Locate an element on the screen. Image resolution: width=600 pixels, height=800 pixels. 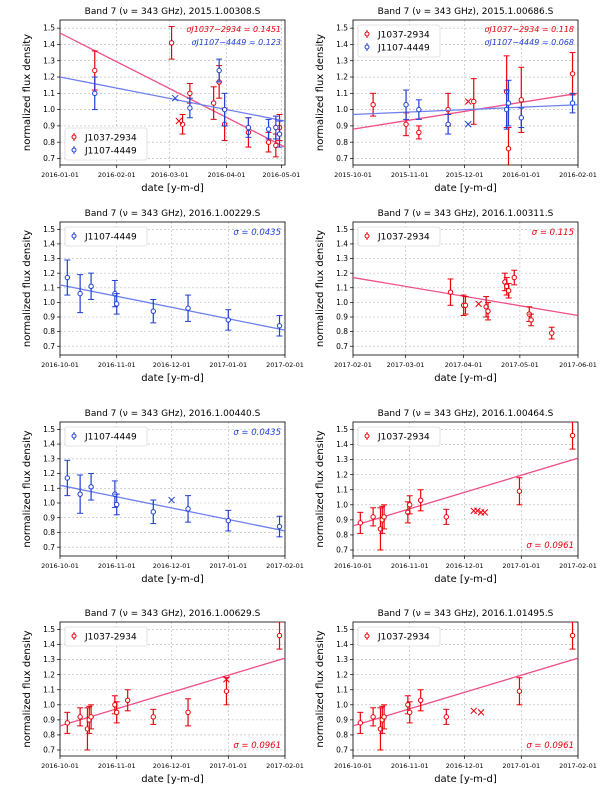
sigma-label: σJ1107−4449 = 0.068 is located at coordinates (529, 42).